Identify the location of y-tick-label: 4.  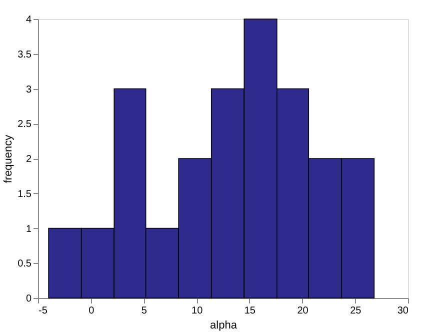
(29, 20).